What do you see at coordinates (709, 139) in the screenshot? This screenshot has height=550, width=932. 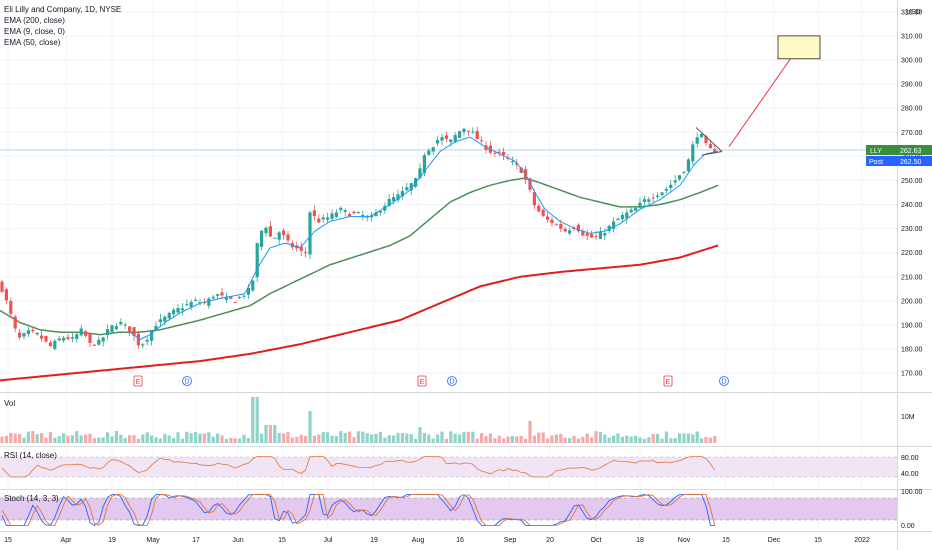 I see `triangle-upper-line` at bounding box center [709, 139].